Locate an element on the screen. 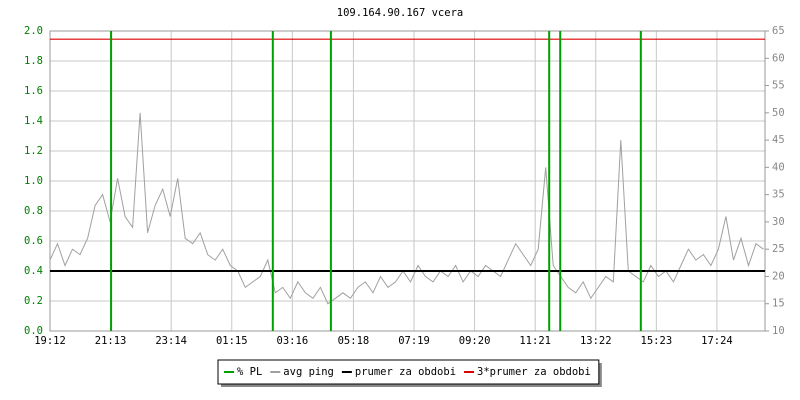  legend-box is located at coordinates (408, 372).